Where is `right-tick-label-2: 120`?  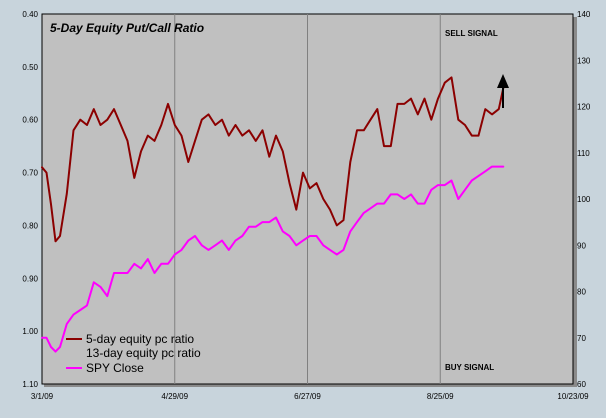
right-tick-label-2: 120 is located at coordinates (584, 107).